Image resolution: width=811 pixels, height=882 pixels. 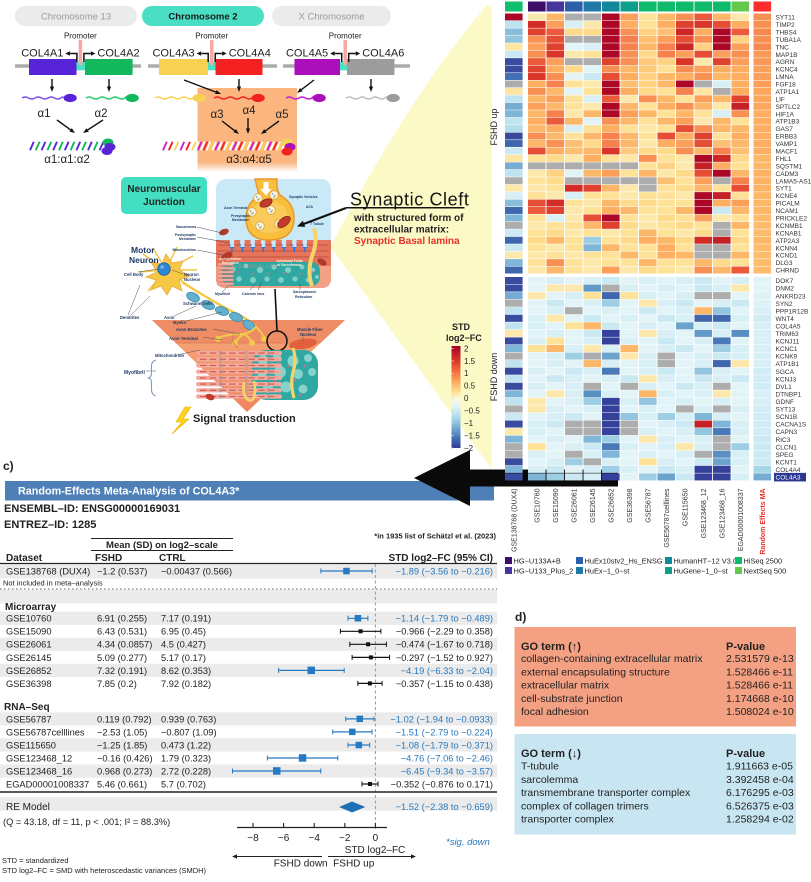 What do you see at coordinates (444, 619) in the screenshot?
I see `svg-text: −1.14 (−1.79 to −0.489)` at bounding box center [444, 619].